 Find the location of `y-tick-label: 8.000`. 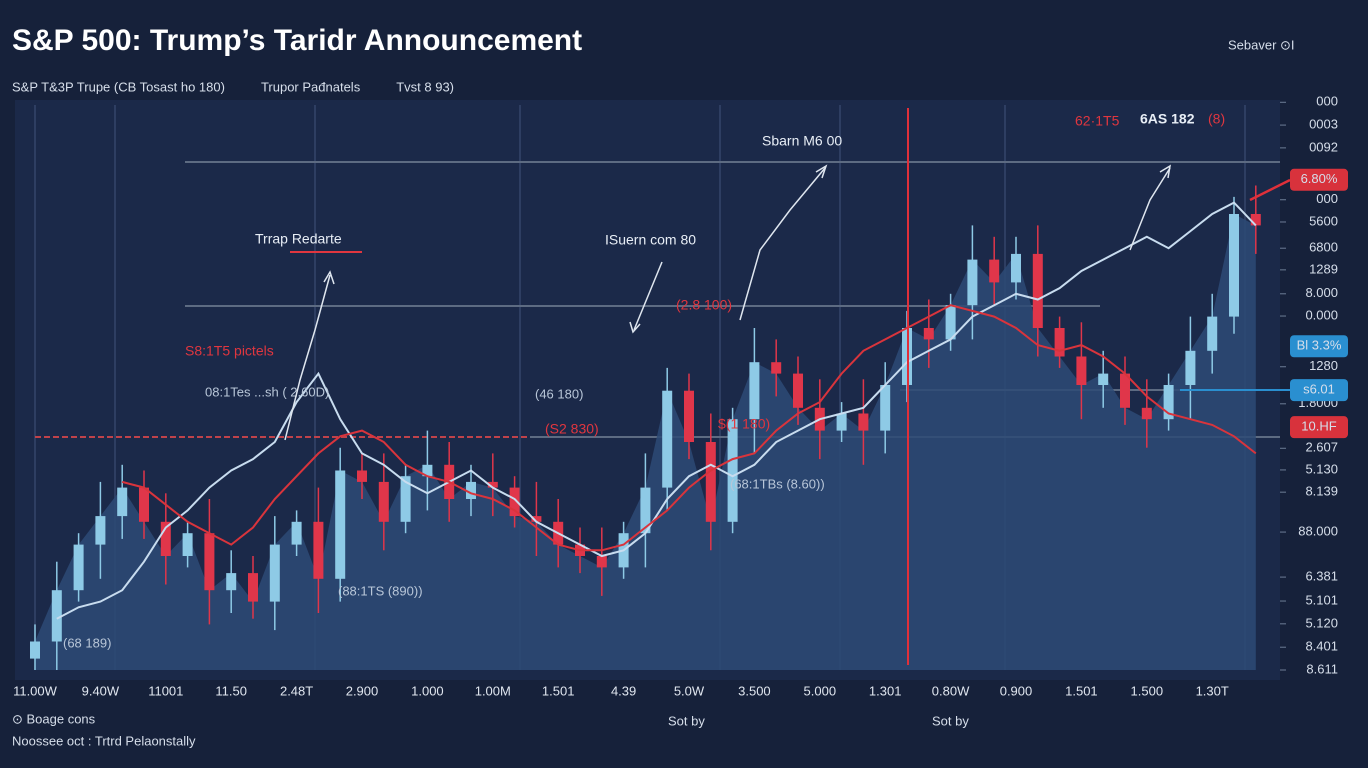

y-tick-label: 8.000 is located at coordinates (1321, 292).